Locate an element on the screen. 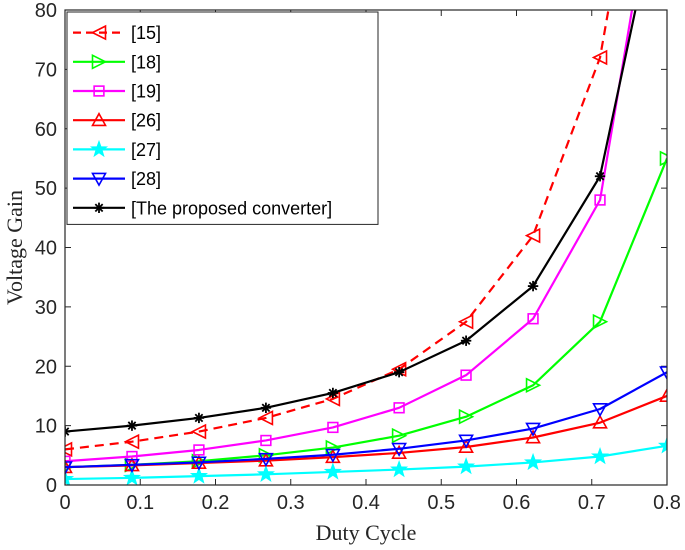  x-tick-label: 0.5 is located at coordinates (441, 503).